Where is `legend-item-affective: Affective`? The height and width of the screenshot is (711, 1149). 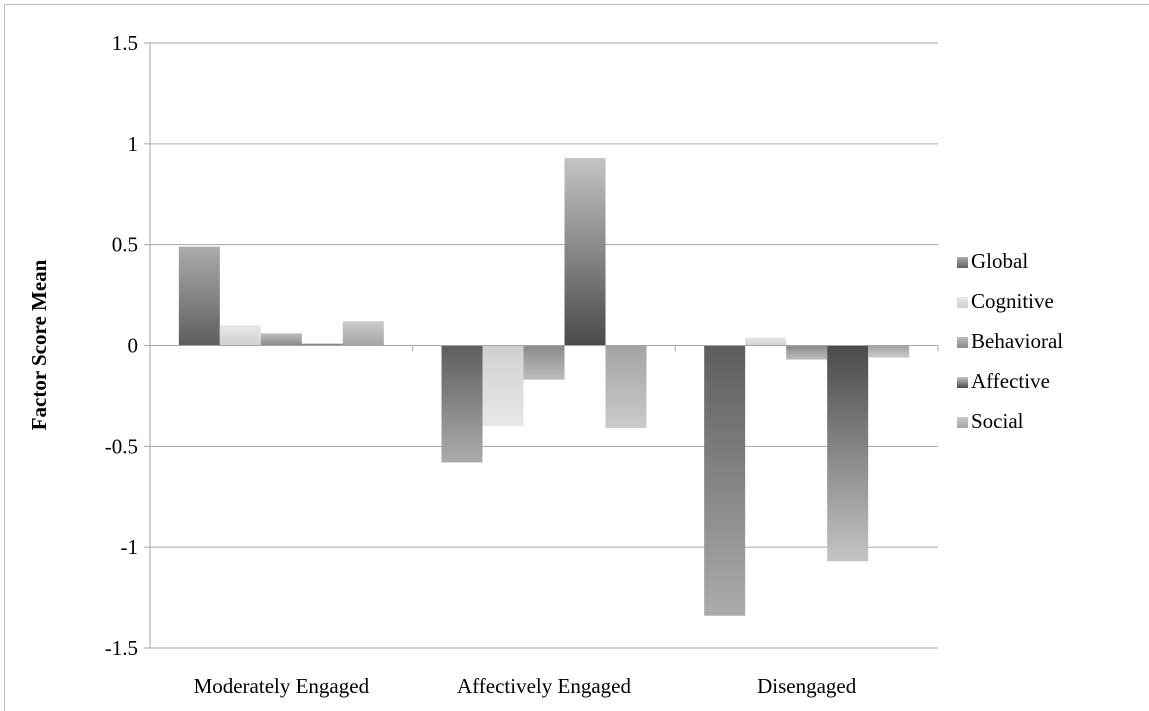 legend-item-affective: Affective is located at coordinates (1003, 381).